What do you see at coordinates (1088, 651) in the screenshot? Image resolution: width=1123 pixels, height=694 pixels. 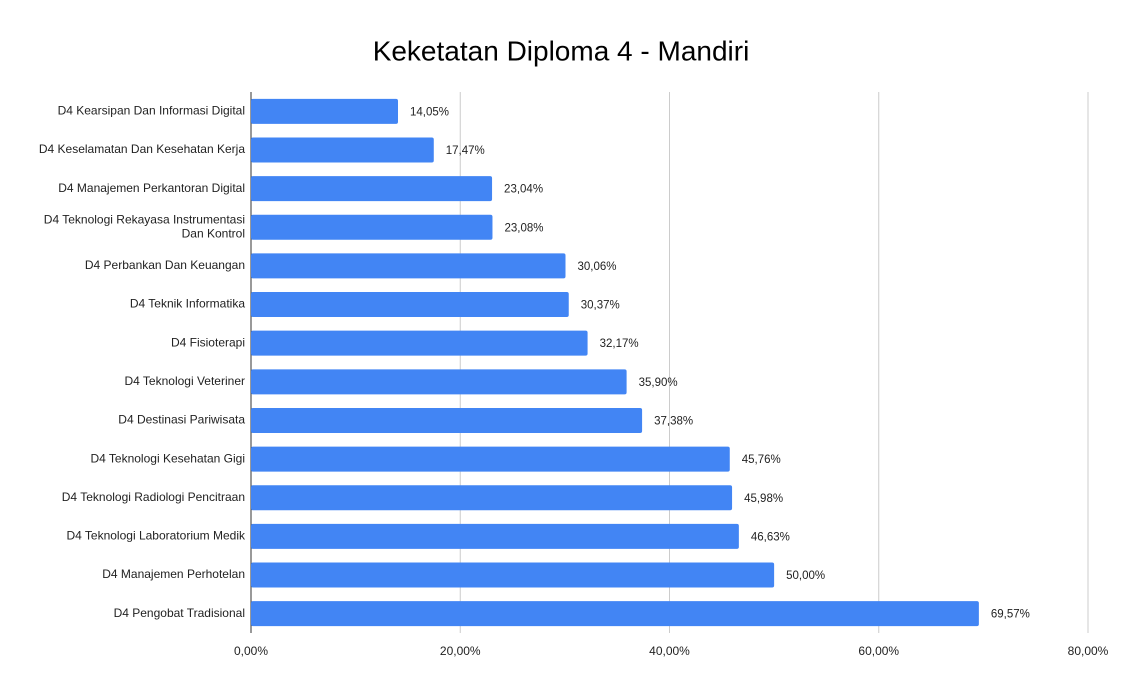 I see `x-tick-label: 80,00%` at bounding box center [1088, 651].